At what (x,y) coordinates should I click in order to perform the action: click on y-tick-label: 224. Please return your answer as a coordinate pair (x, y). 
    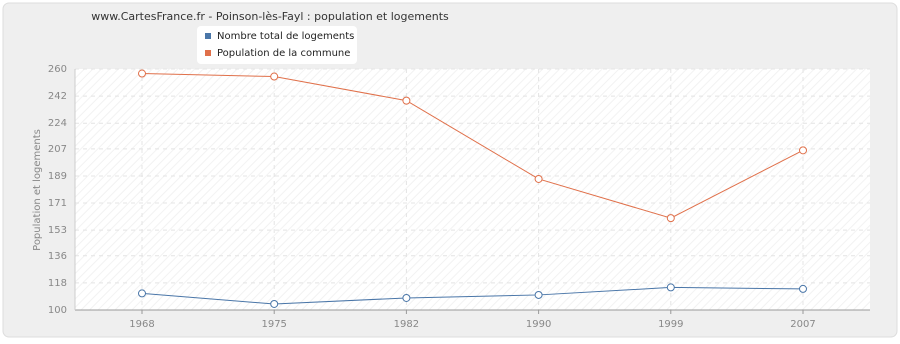
    Looking at the image, I should click on (57, 123).